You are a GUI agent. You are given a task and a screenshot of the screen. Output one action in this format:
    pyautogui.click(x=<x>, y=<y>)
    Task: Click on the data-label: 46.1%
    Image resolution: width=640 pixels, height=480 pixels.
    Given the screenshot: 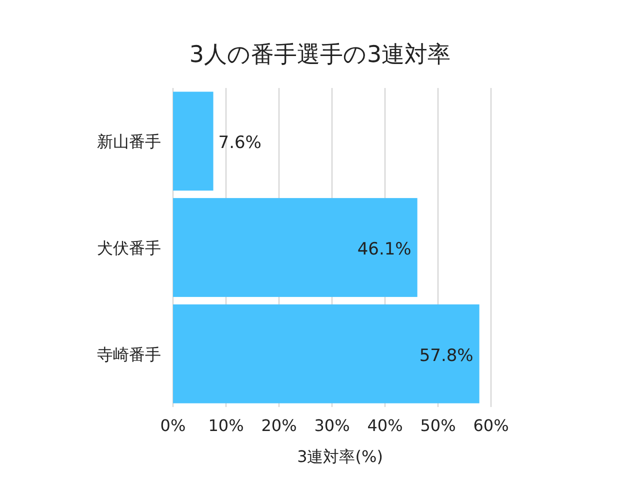 What is the action you would take?
    pyautogui.click(x=384, y=250)
    